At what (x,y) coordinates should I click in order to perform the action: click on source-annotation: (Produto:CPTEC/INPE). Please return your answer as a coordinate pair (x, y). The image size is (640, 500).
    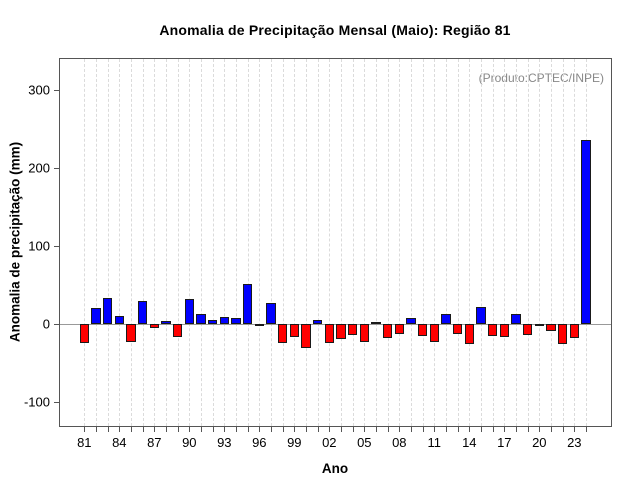
    Looking at the image, I should click on (541, 78).